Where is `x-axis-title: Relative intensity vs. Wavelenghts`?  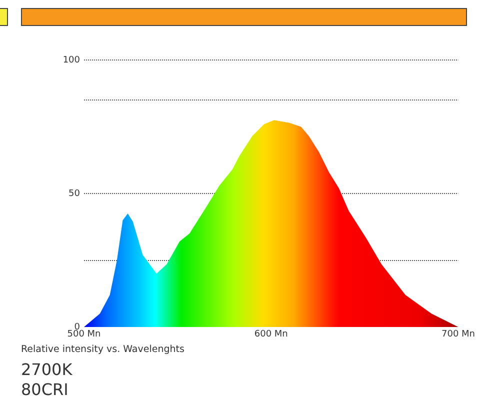
x-axis-title: Relative intensity vs. Wavelenghts is located at coordinates (102, 349).